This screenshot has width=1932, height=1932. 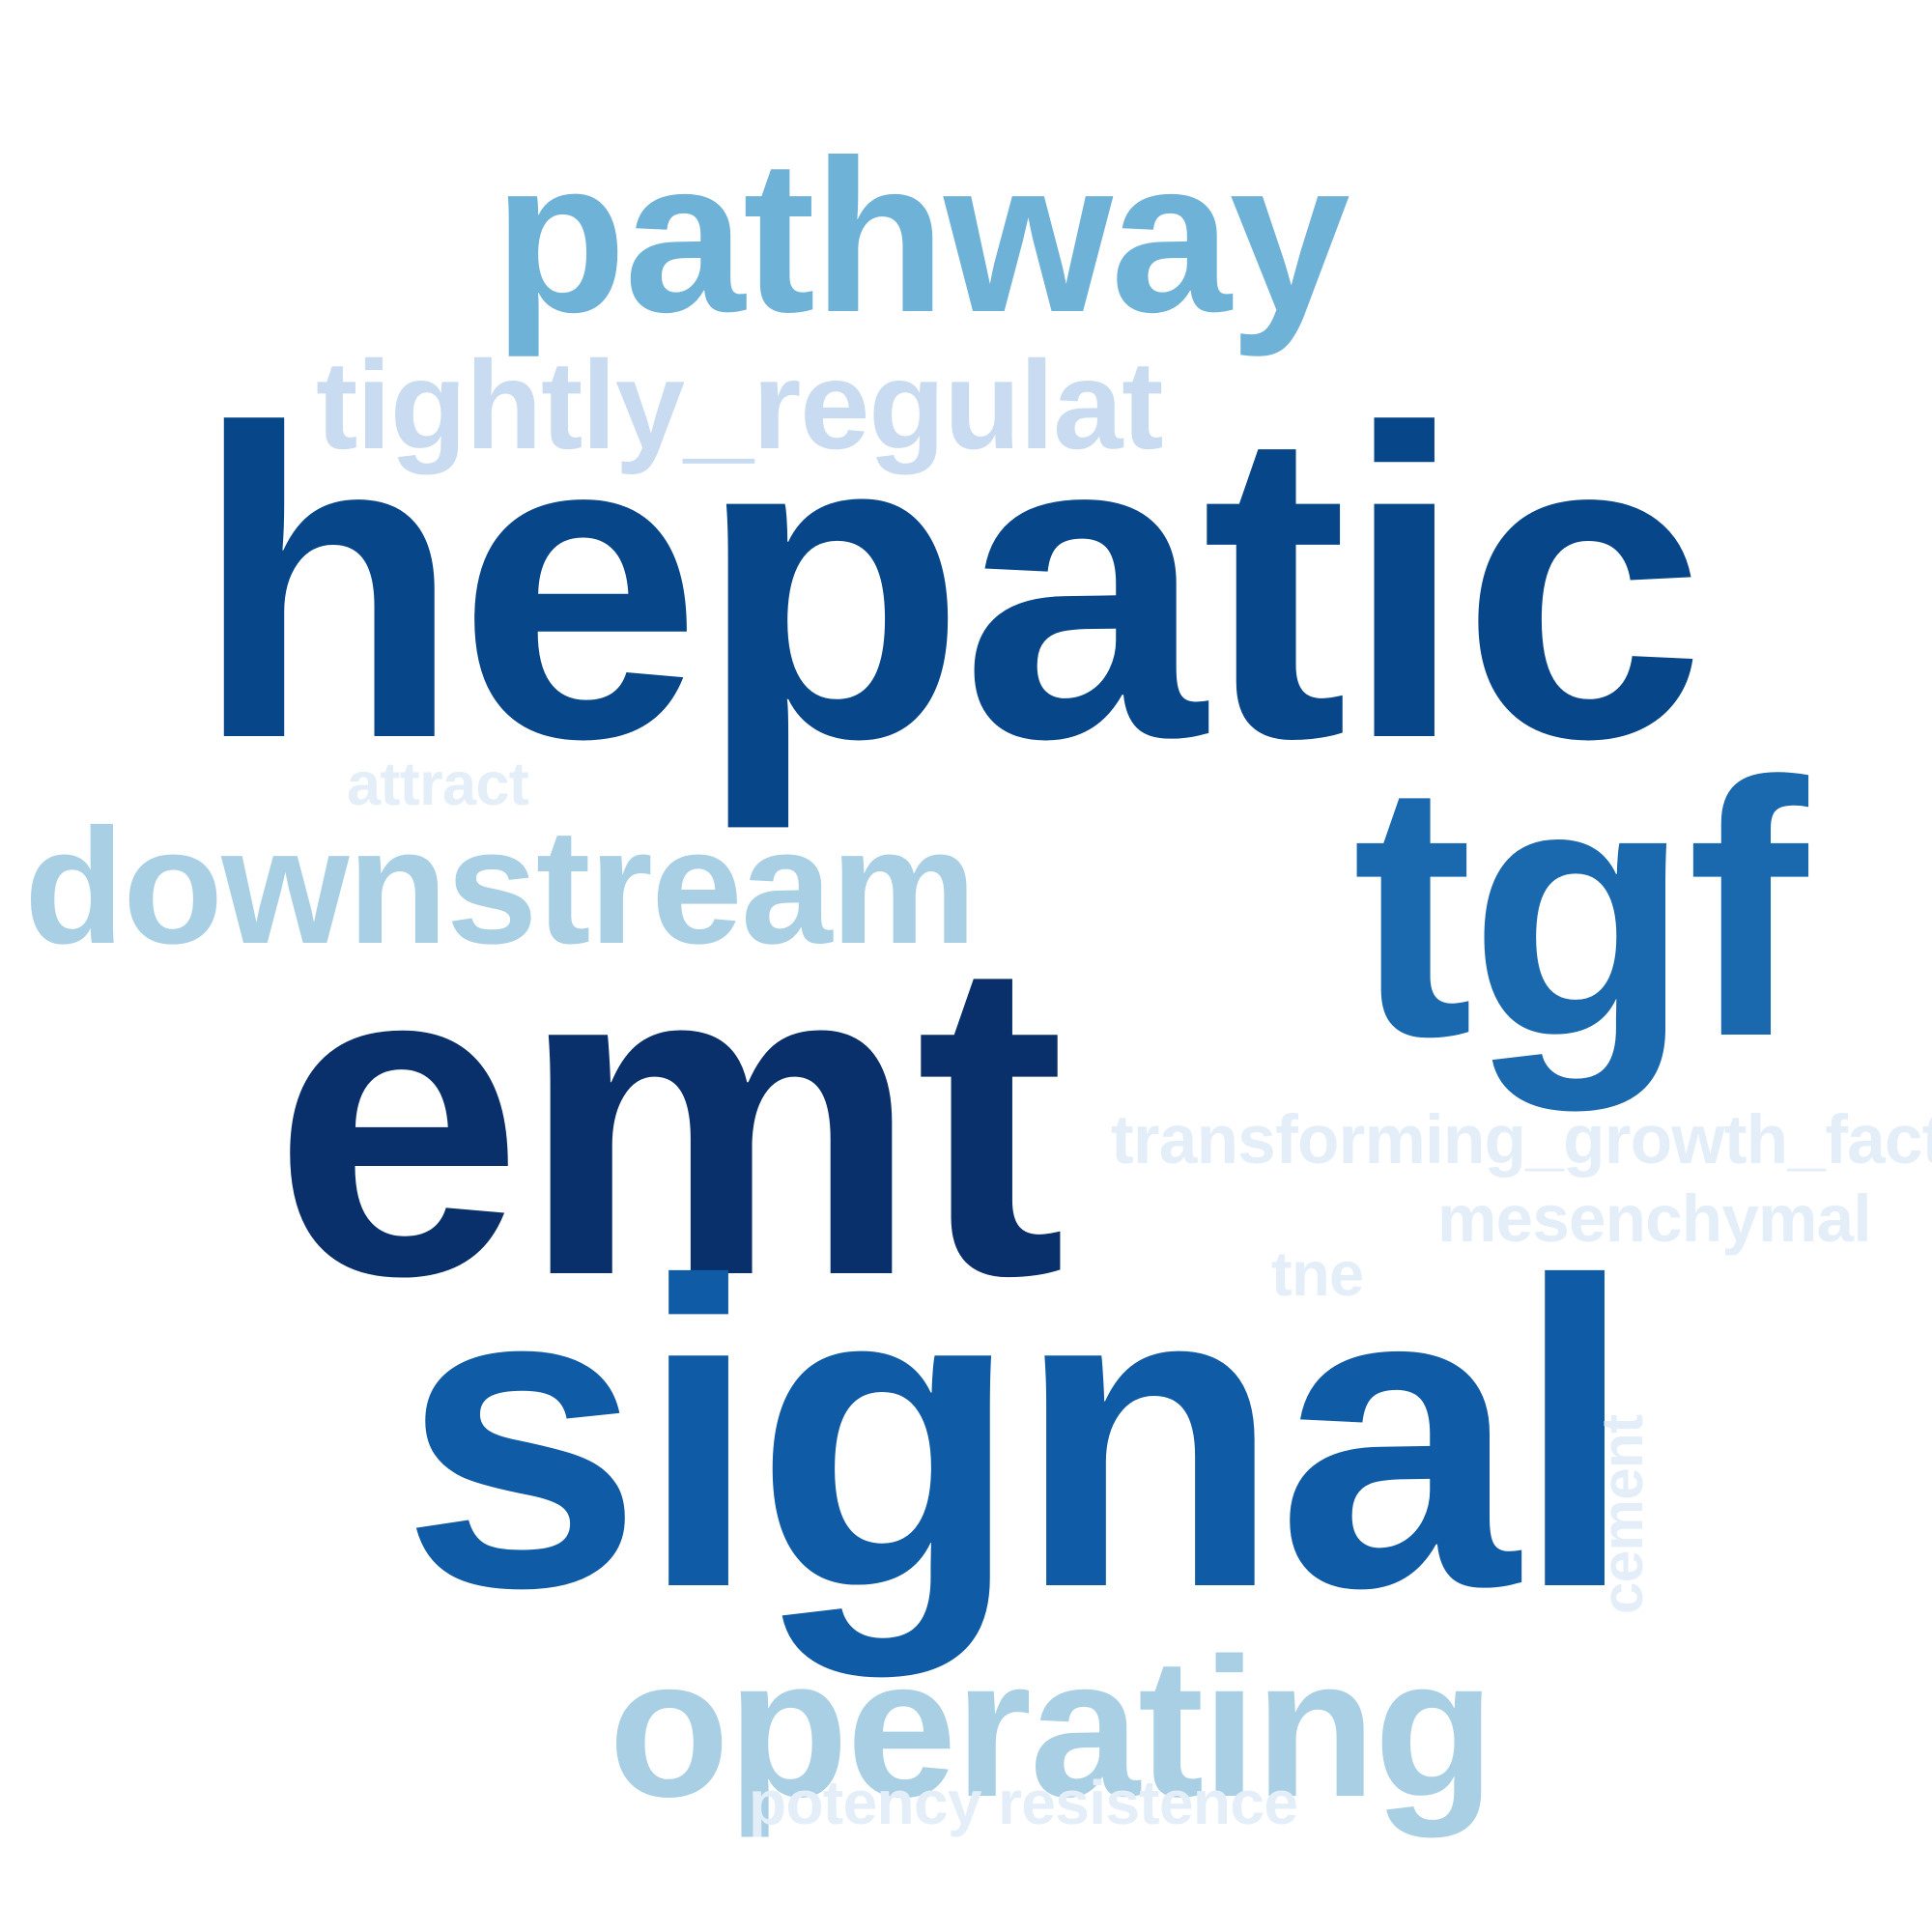 I want to click on word-tgf: tgf, so click(x=1579, y=910).